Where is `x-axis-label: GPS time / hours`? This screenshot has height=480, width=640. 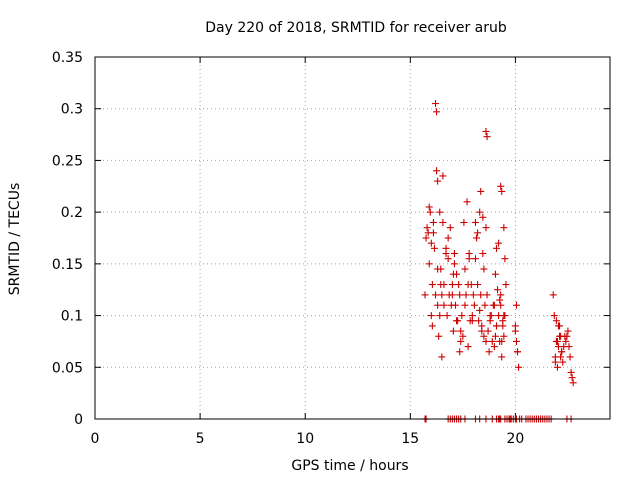
x-axis-label: GPS time / hours is located at coordinates (349, 466).